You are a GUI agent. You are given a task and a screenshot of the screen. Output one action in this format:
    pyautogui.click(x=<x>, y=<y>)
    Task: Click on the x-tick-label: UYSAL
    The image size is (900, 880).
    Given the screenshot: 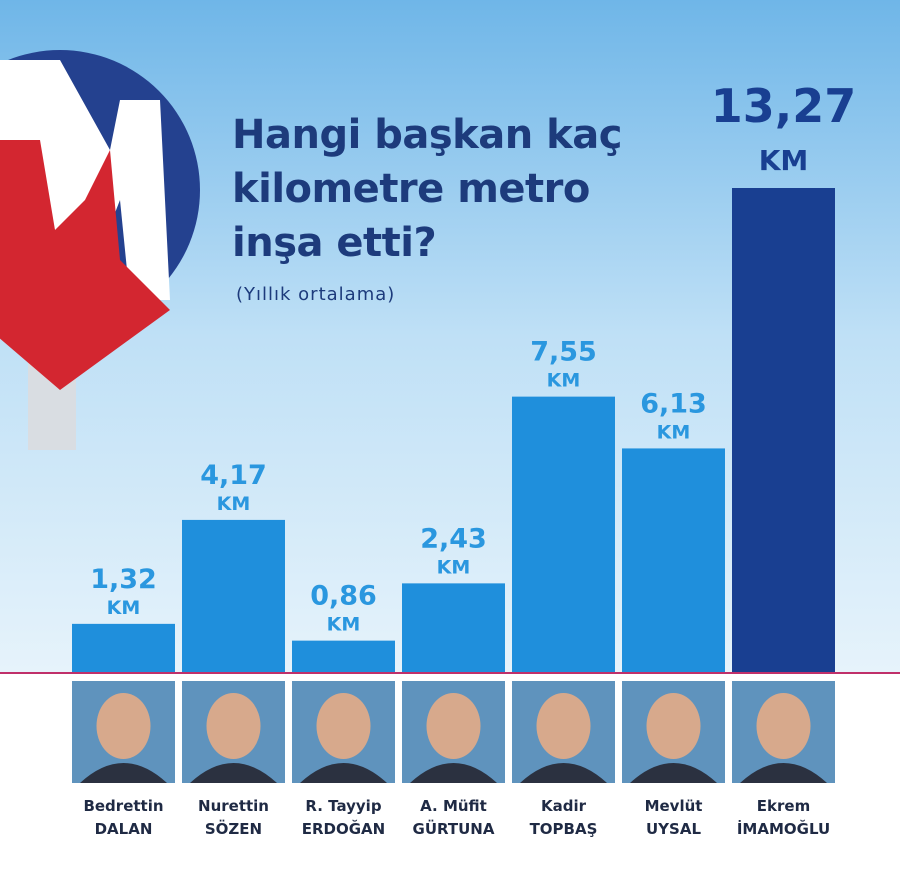 What is the action you would take?
    pyautogui.click(x=673, y=829)
    